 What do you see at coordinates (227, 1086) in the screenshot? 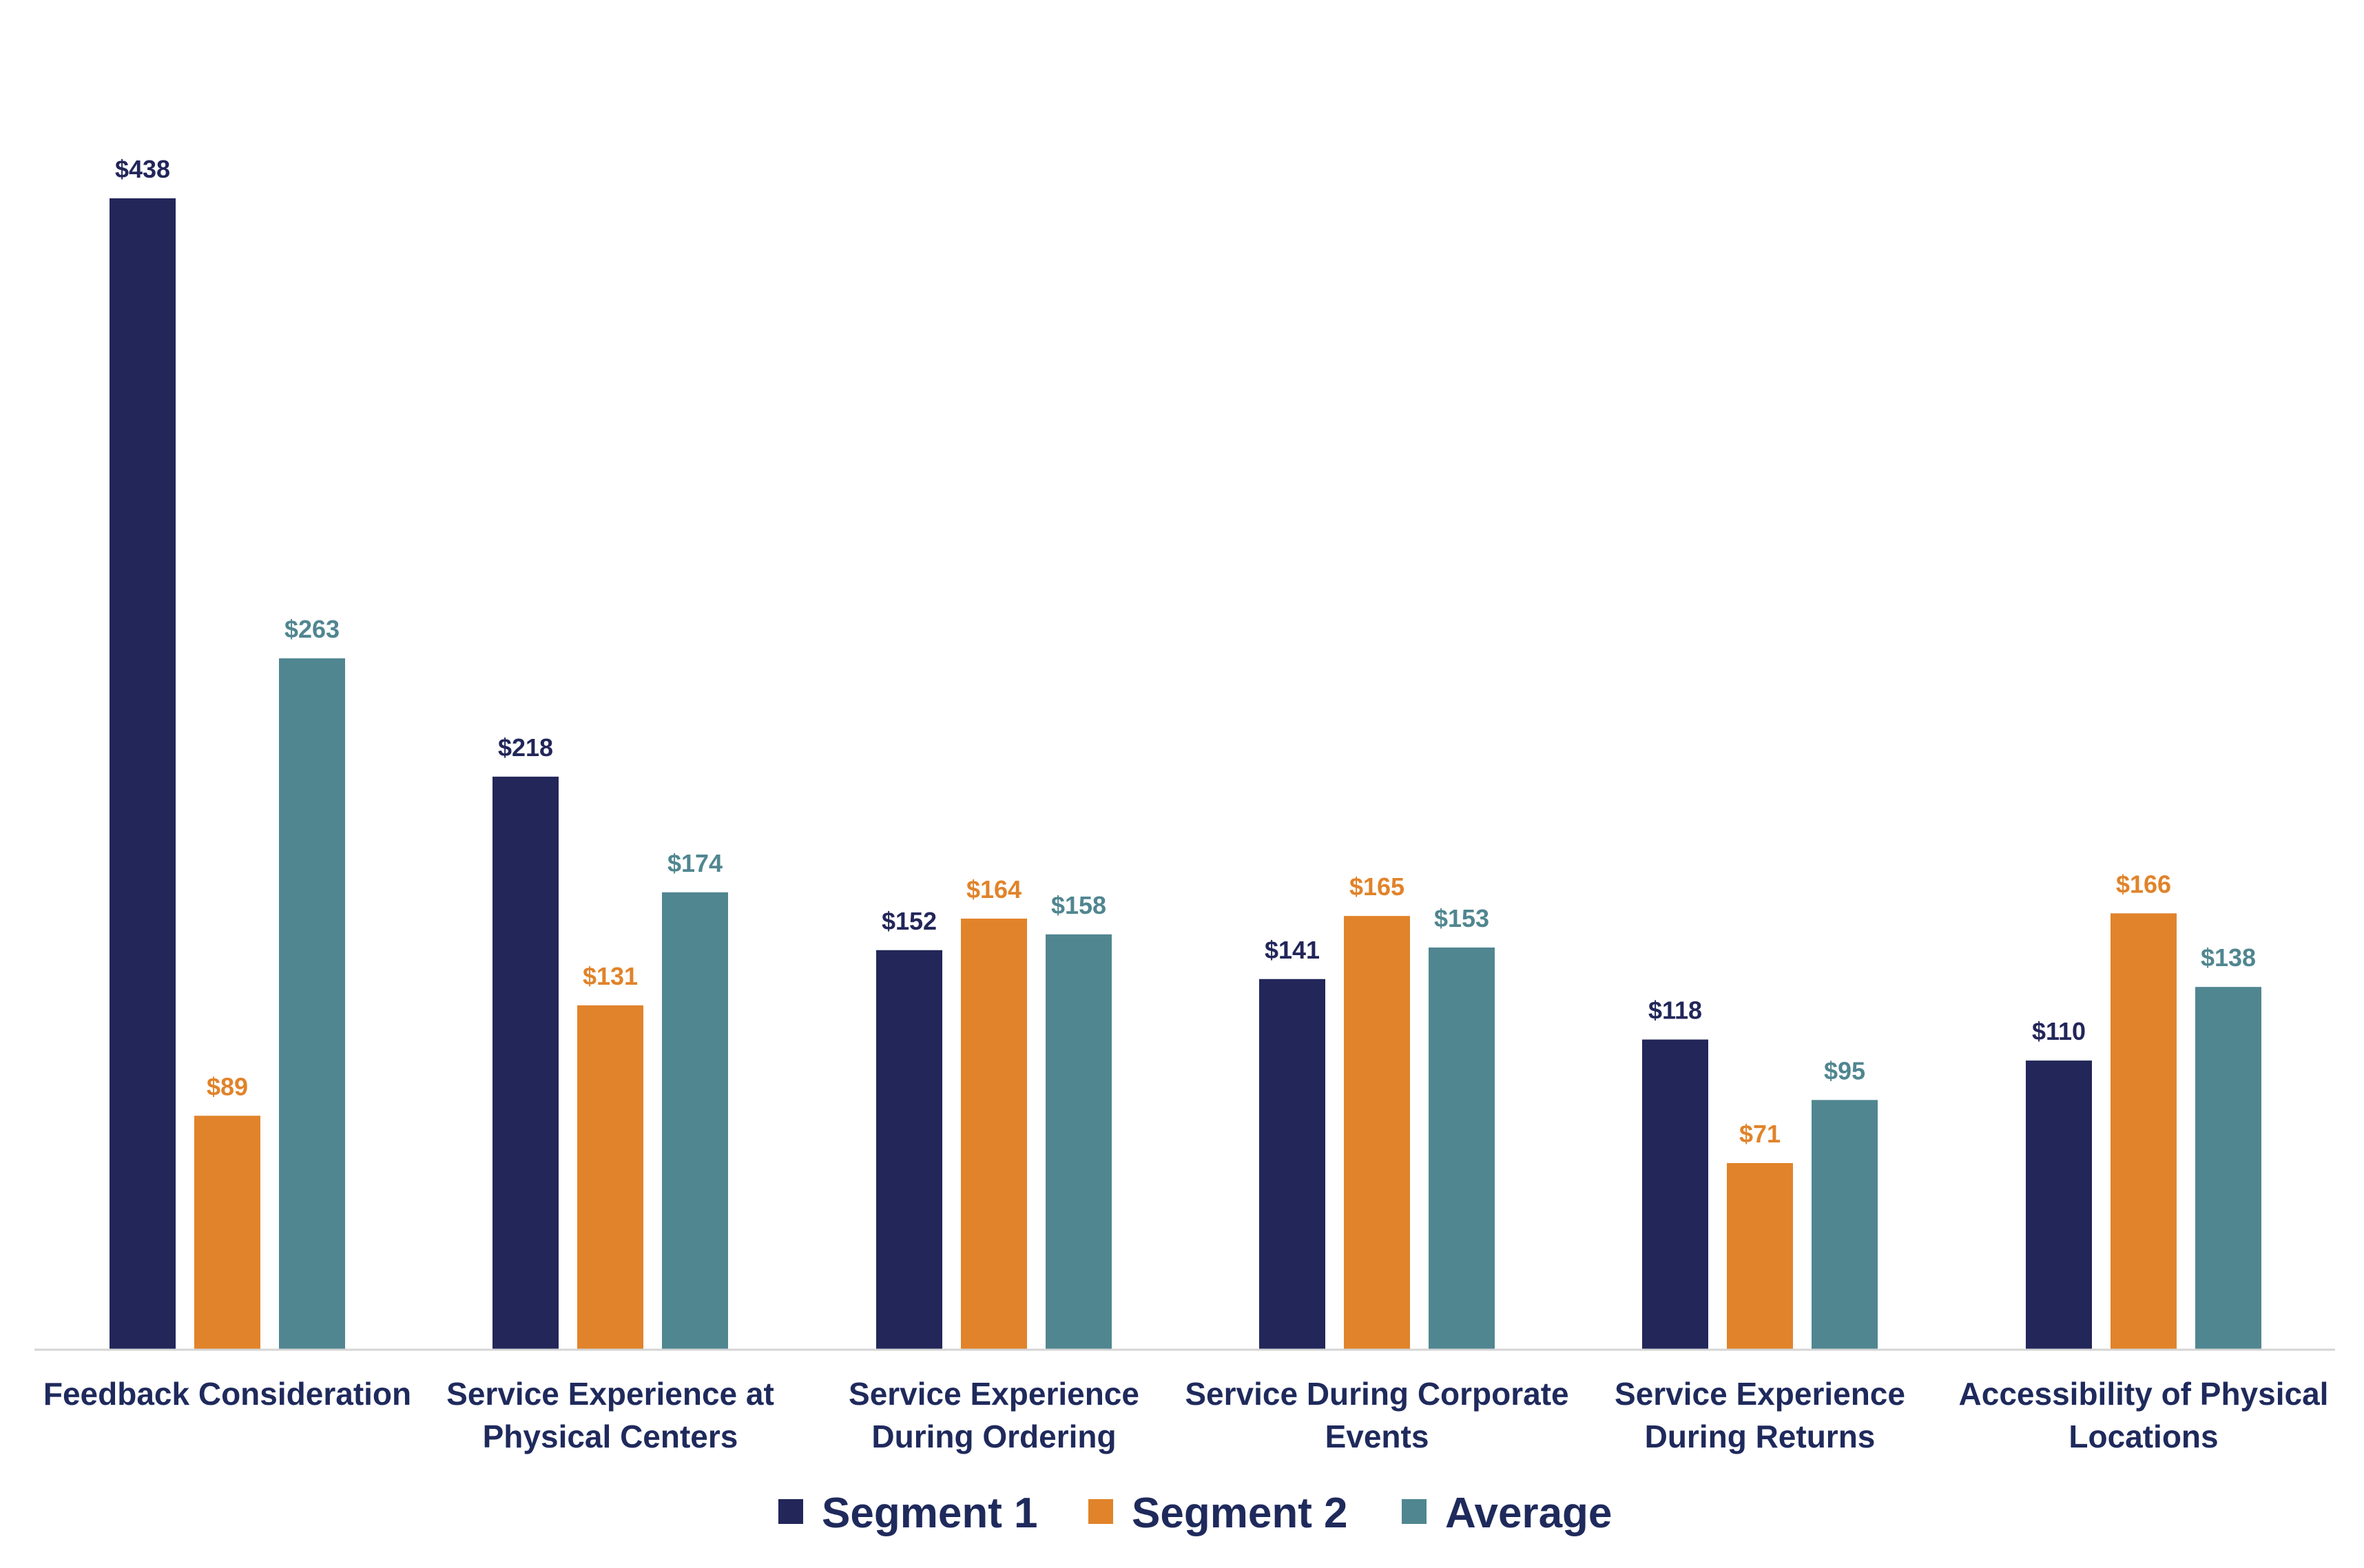
I see `value-label: $89` at bounding box center [227, 1086].